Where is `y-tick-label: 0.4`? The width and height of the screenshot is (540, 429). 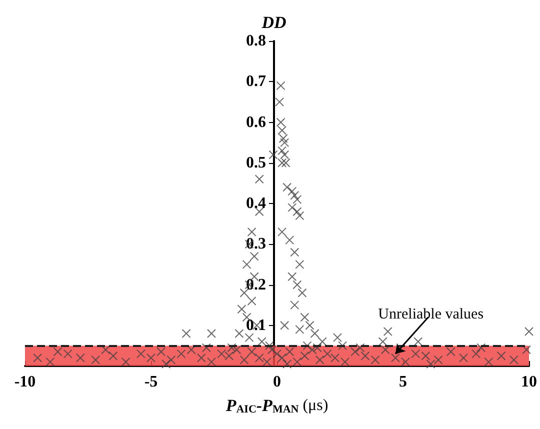
y-tick-label: 0.4 is located at coordinates (256, 203).